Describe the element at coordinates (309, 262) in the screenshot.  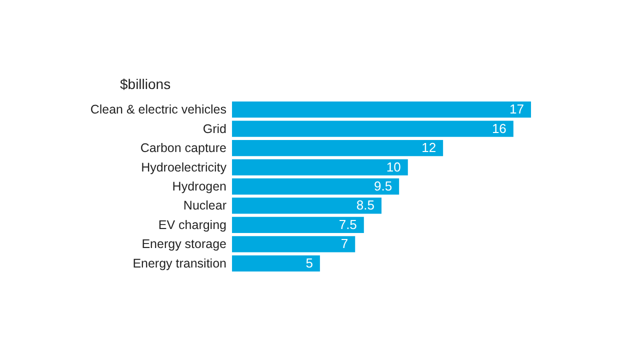
I see `data-label: 5` at that location.